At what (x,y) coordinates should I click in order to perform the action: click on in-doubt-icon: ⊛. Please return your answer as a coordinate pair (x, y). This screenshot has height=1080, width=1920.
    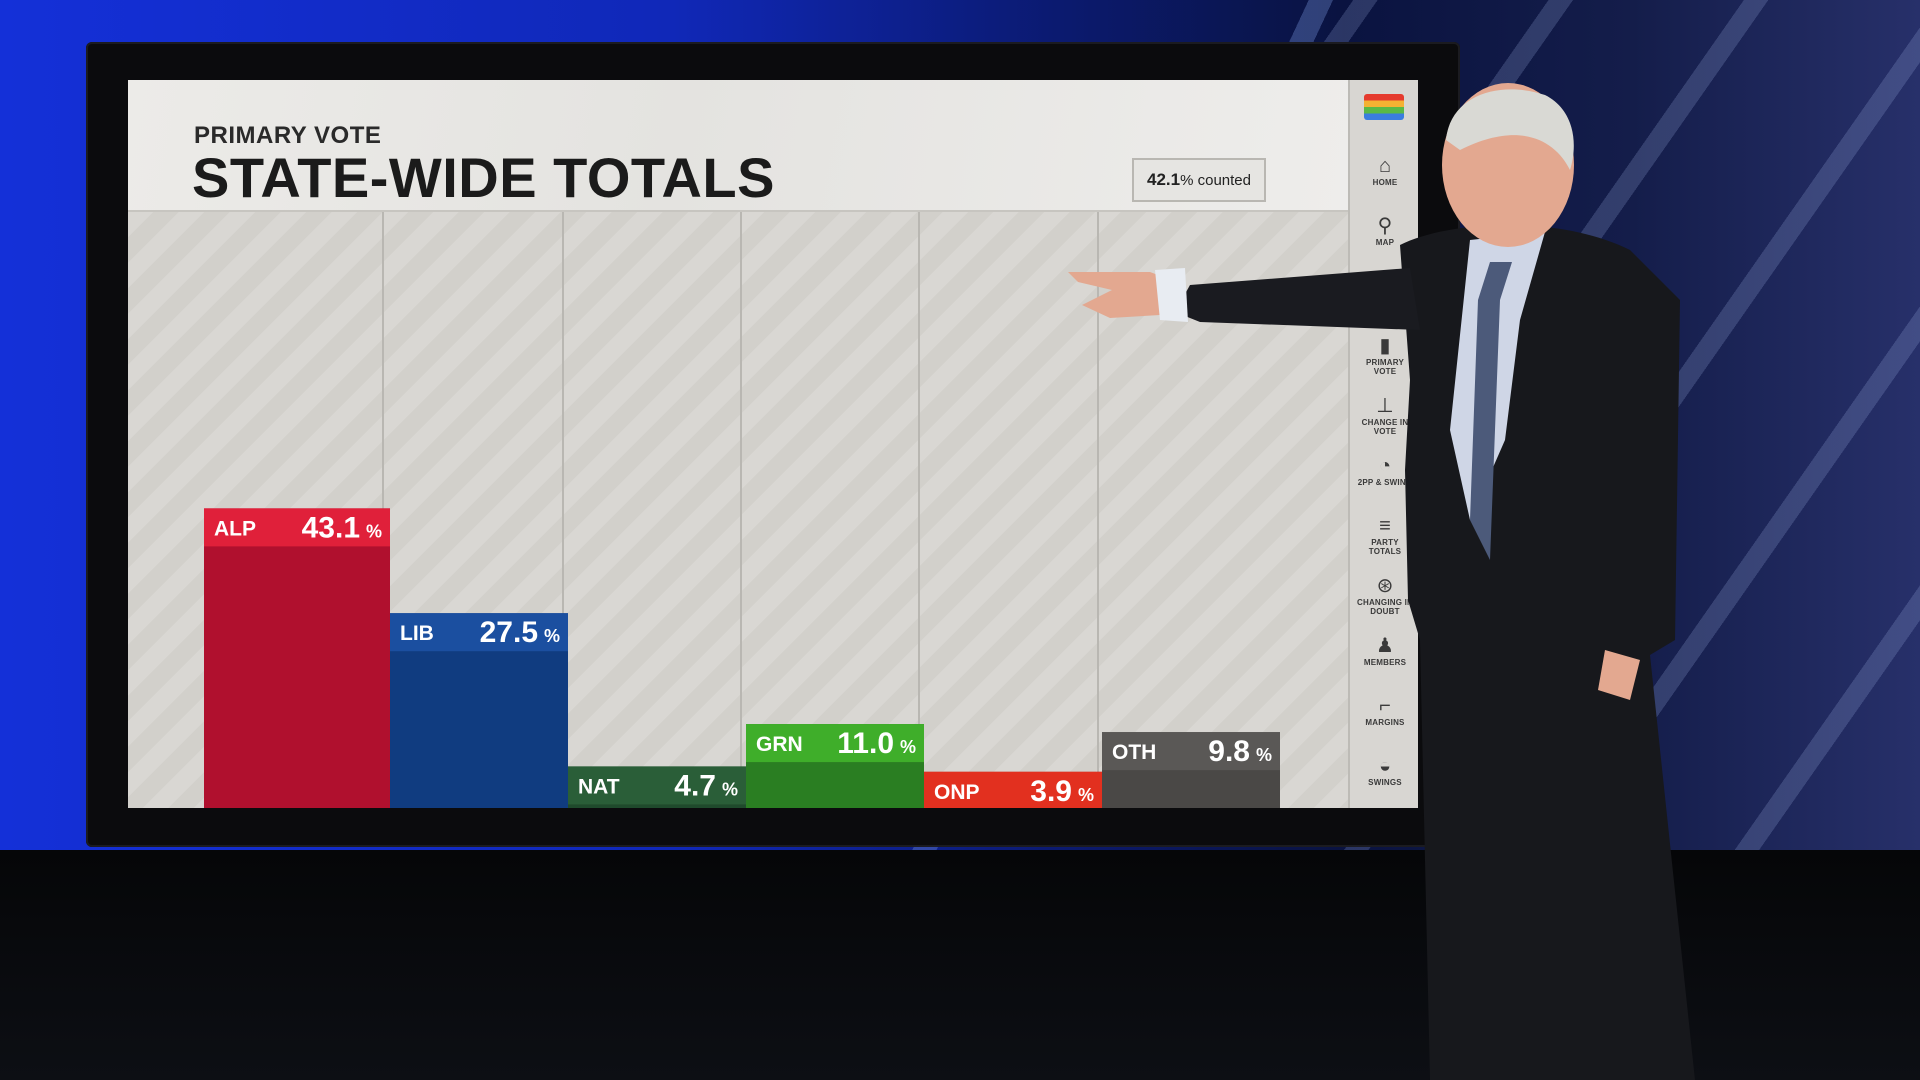
    Looking at the image, I should click on (1385, 586).